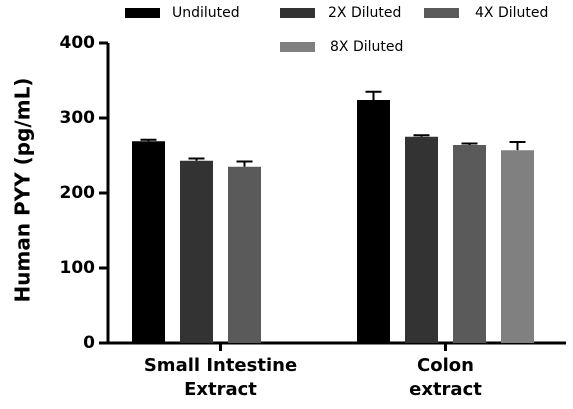  I want to click on y-tick-label: 0, so click(89, 343).